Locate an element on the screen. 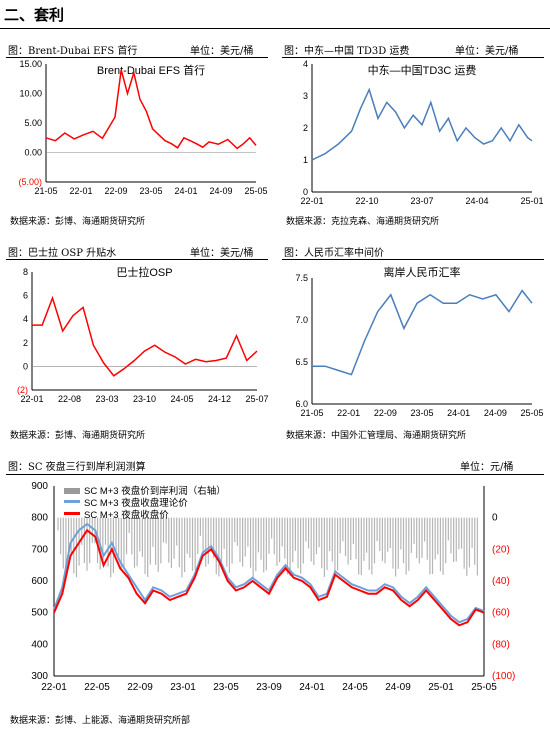  y-tick-label: 4 is located at coordinates (25, 319).